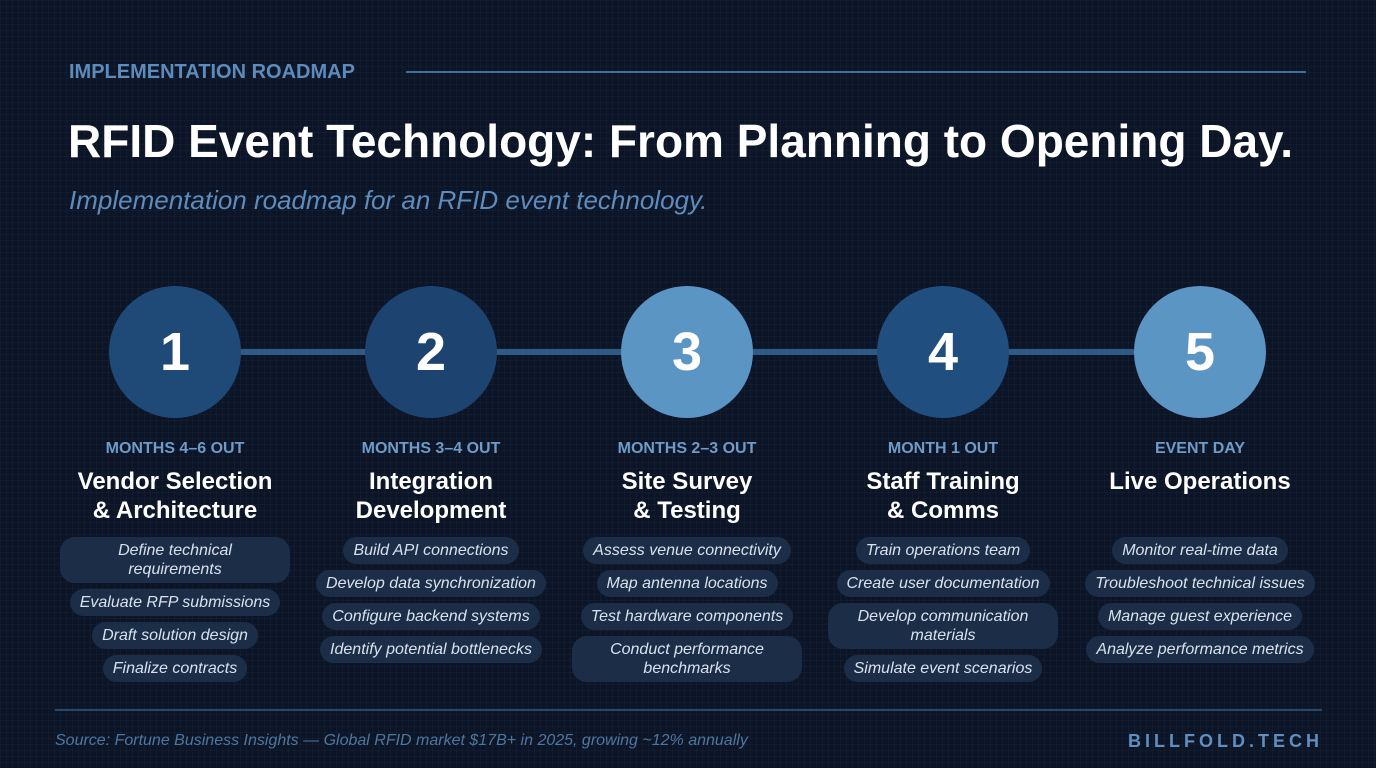  Describe the element at coordinates (943, 583) in the screenshot. I see `task: Create user documentation` at that location.